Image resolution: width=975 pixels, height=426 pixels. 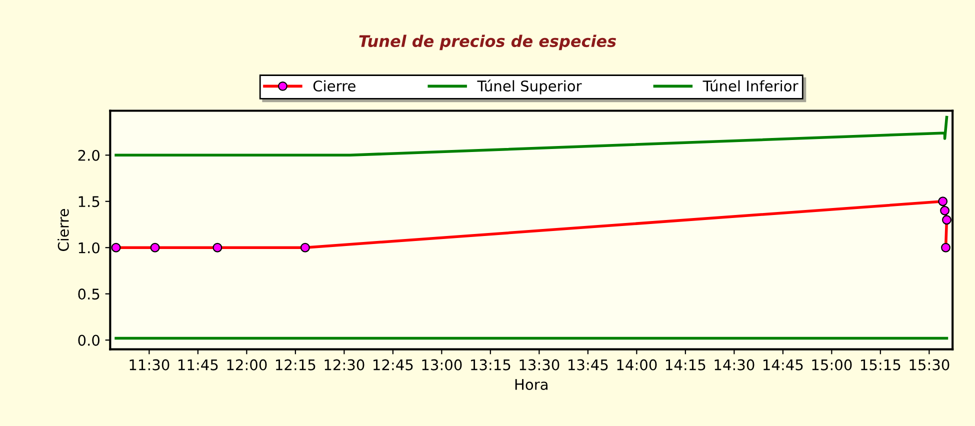 What do you see at coordinates (334, 86) in the screenshot?
I see `legend-label: Cierre` at bounding box center [334, 86].